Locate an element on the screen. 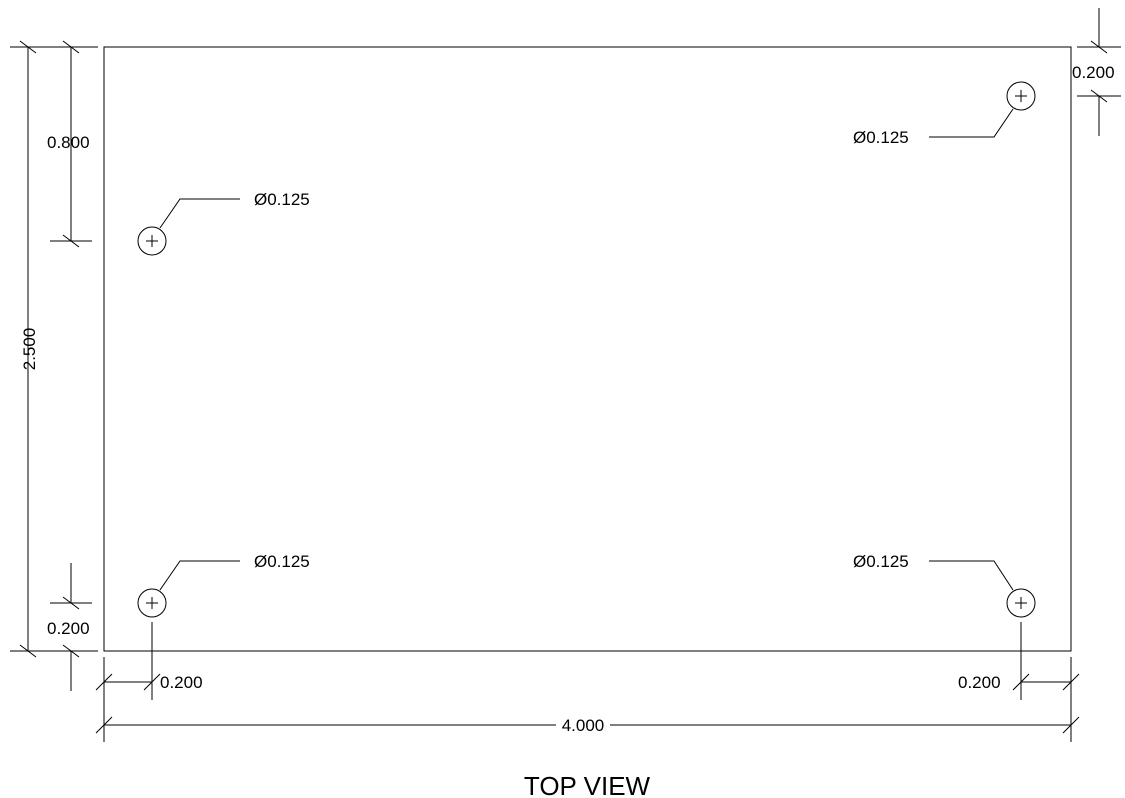 This screenshot has width=1125, height=798. dimension-hole-right-offset: 0.200 is located at coordinates (1019, 682).